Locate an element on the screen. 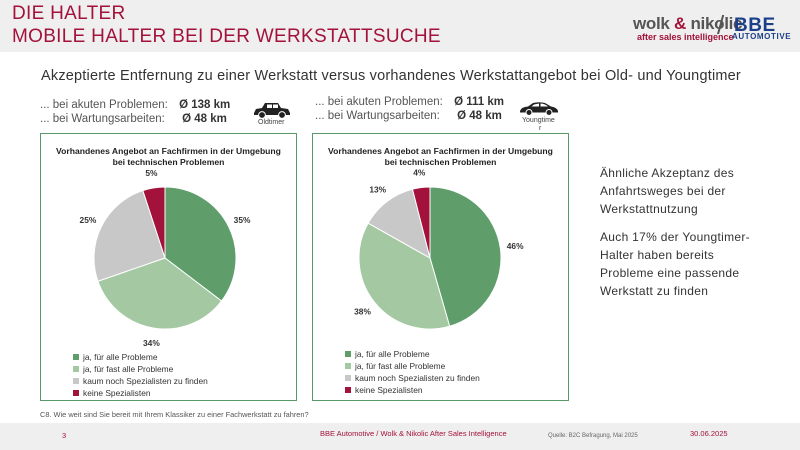 The image size is (800, 450). pie-slice-label: 46% is located at coordinates (515, 246).